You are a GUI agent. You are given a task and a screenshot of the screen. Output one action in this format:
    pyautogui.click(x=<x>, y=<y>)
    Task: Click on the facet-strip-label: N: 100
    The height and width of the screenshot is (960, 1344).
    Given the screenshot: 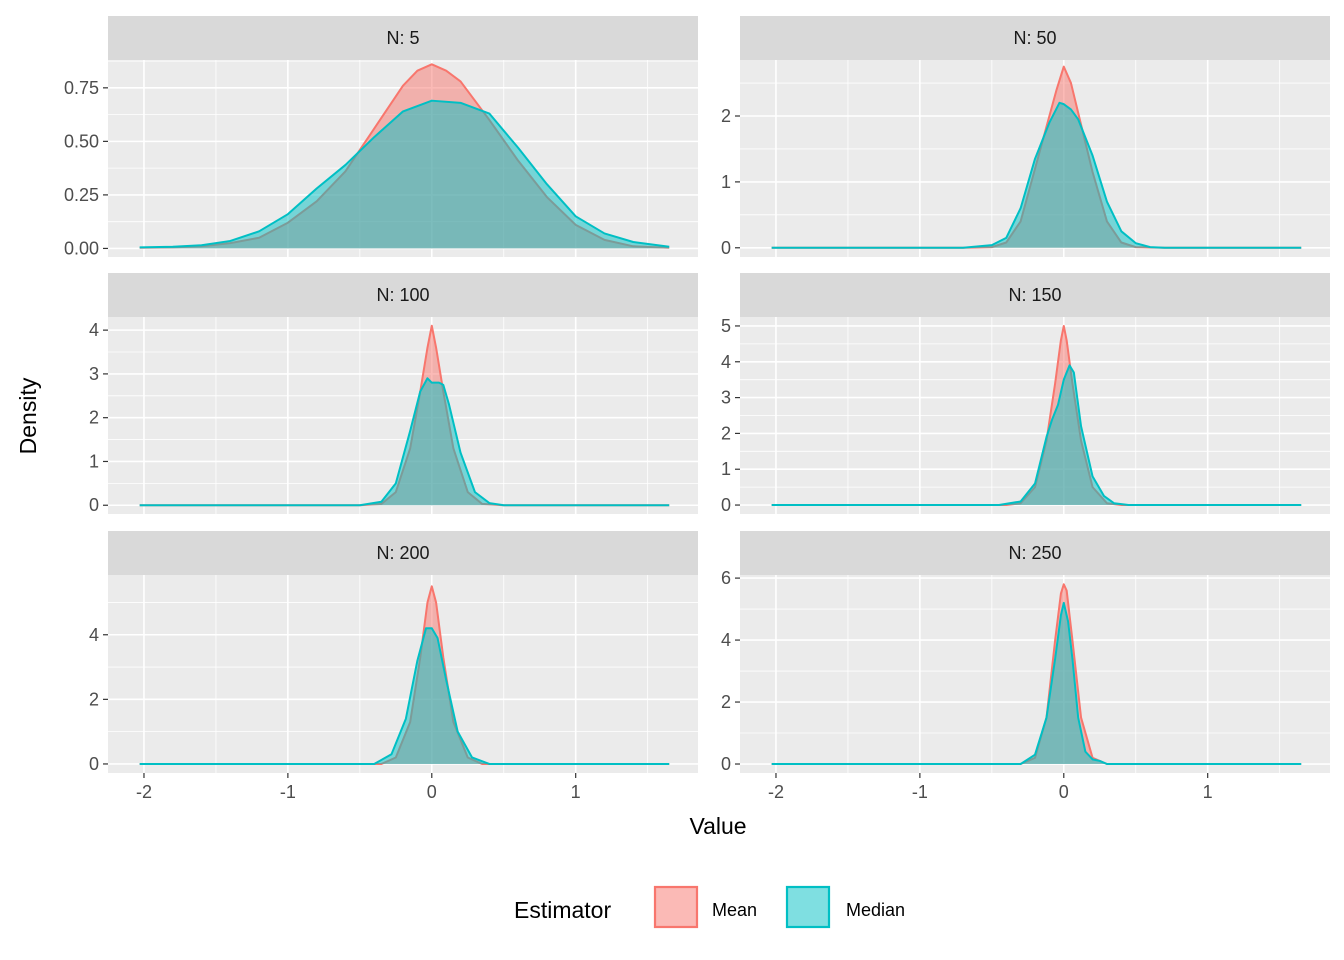 What is the action you would take?
    pyautogui.click(x=402, y=295)
    